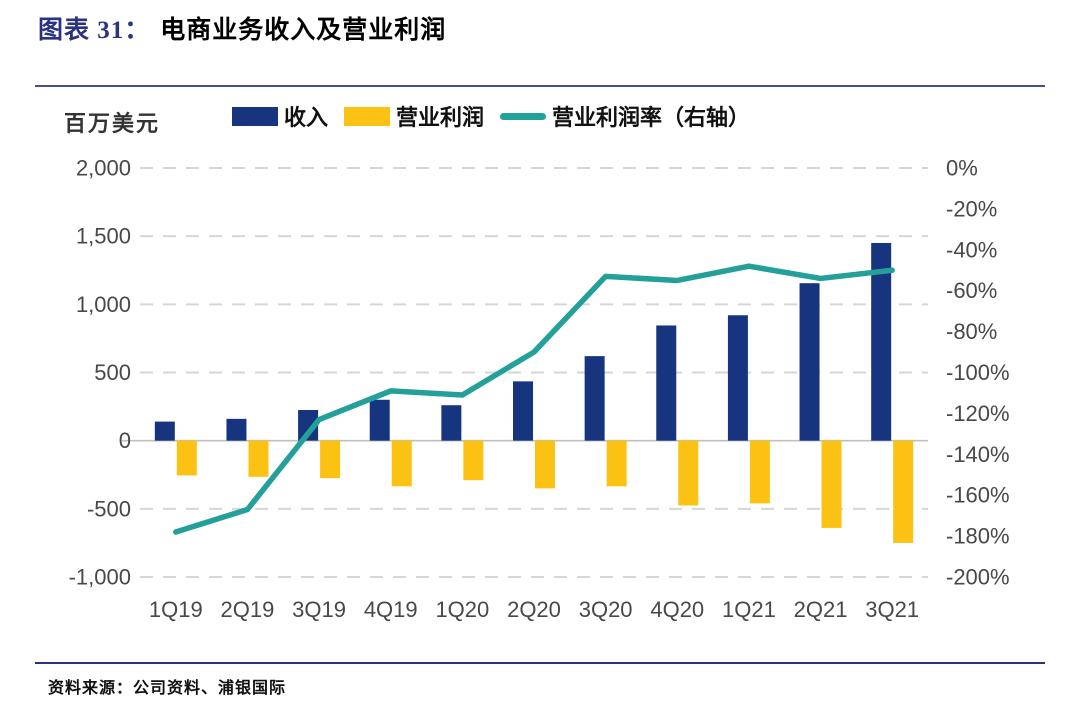 The width and height of the screenshot is (1080, 707). What do you see at coordinates (440, 117) in the screenshot?
I see `legend-label-profit: 营业利润` at bounding box center [440, 117].